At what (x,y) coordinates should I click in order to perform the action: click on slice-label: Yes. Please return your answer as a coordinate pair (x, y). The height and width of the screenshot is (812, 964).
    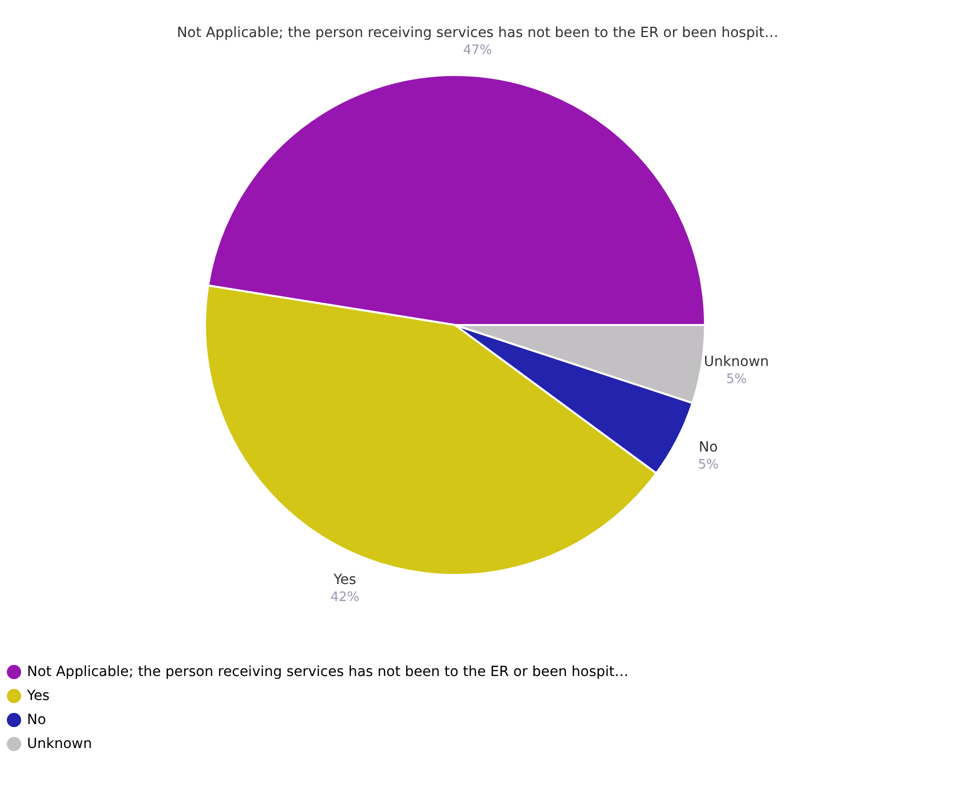
    Looking at the image, I should click on (344, 580).